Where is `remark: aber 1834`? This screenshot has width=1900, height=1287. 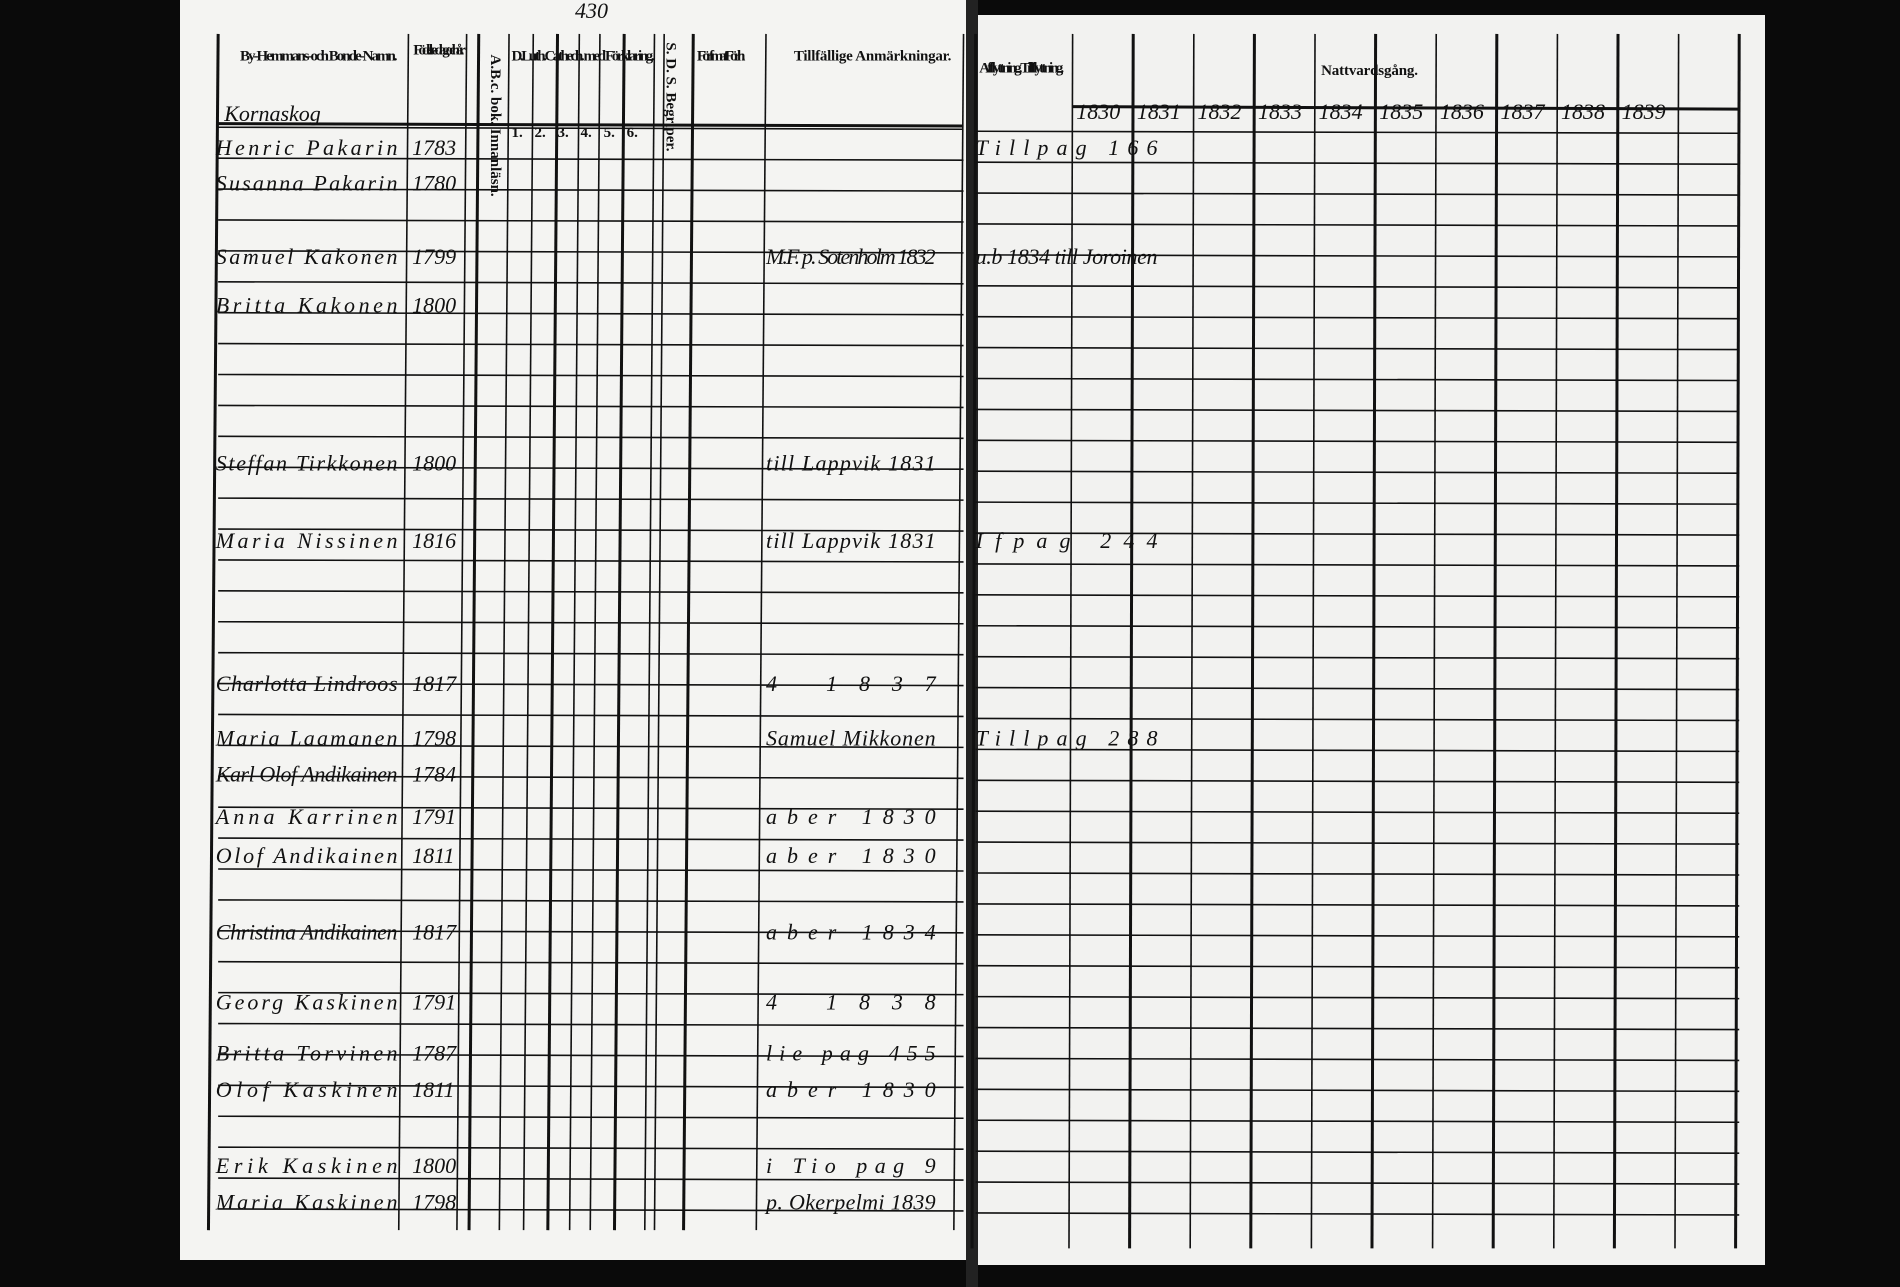 remark: aber 1834 is located at coordinates (851, 931).